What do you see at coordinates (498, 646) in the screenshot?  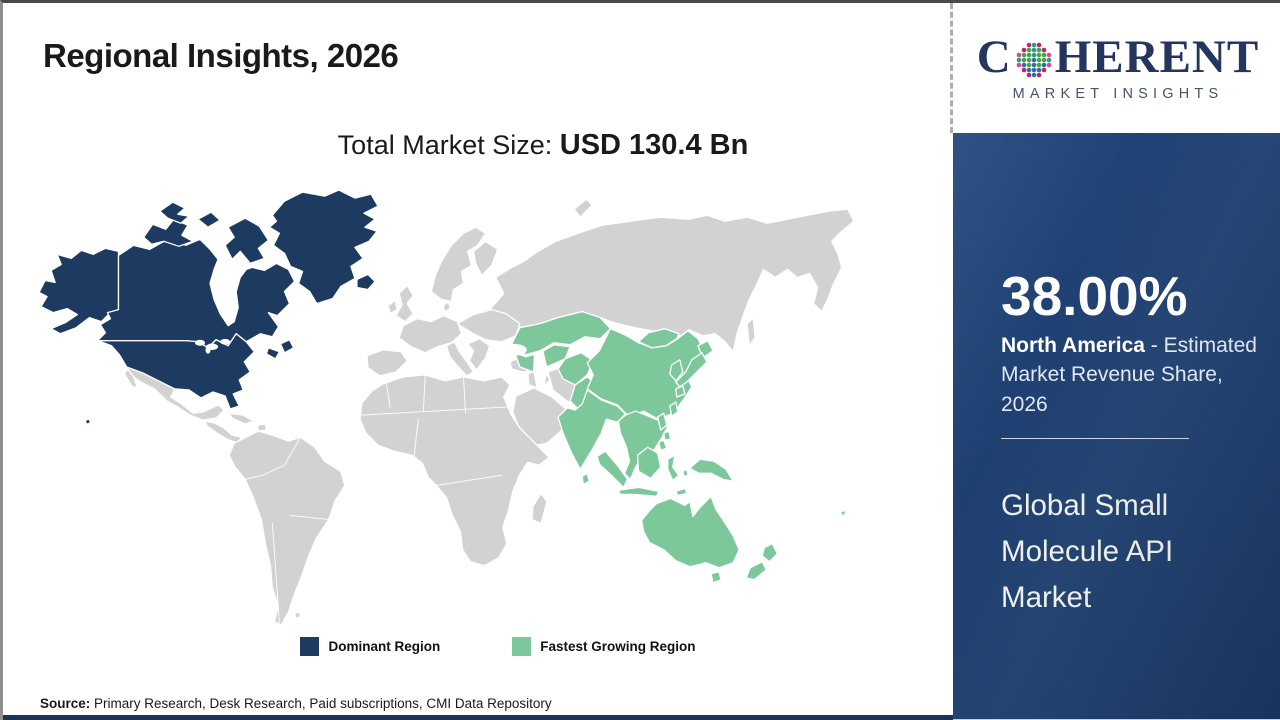 I see `map-legend: Dominant Region Fastest Growing Region` at bounding box center [498, 646].